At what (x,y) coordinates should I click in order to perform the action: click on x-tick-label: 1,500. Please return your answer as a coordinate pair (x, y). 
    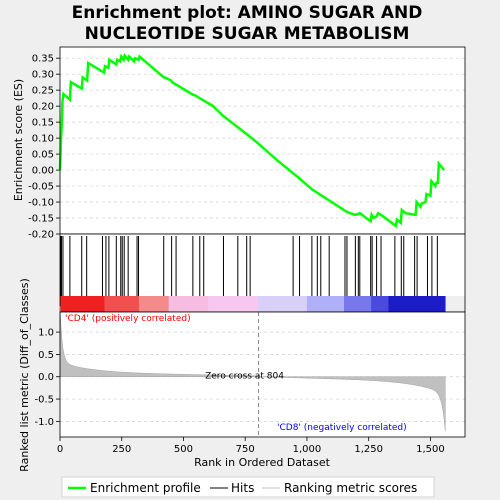
    Looking at the image, I should click on (430, 449).